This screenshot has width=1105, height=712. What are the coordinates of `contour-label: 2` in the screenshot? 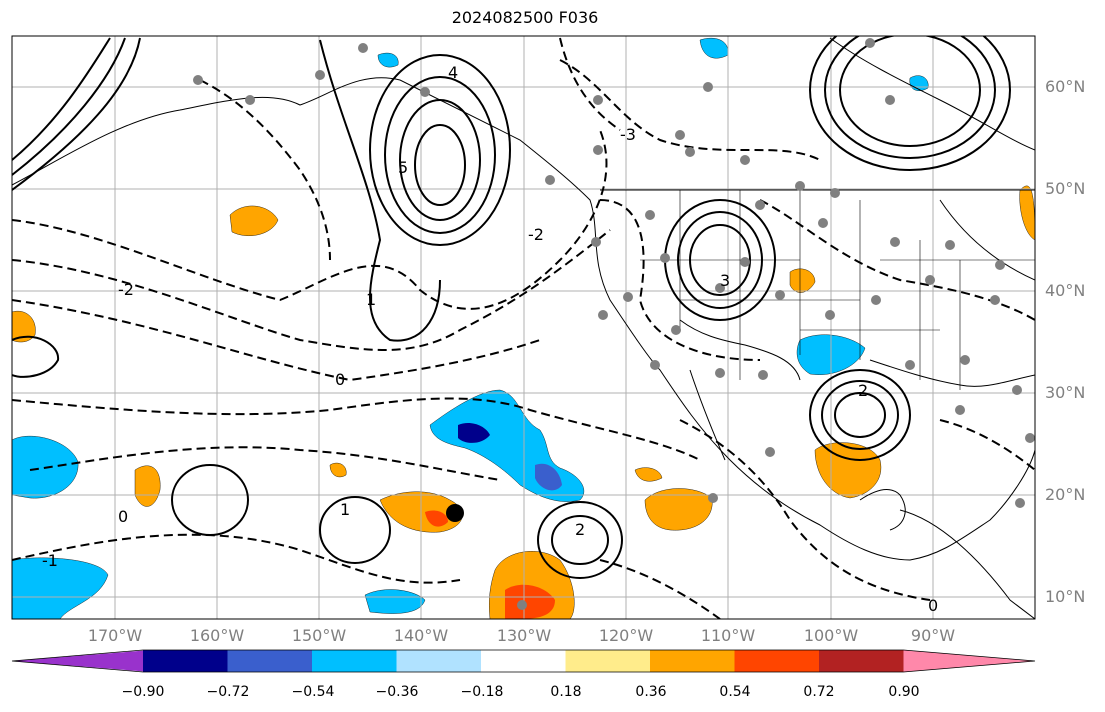 It's located at (580, 529).